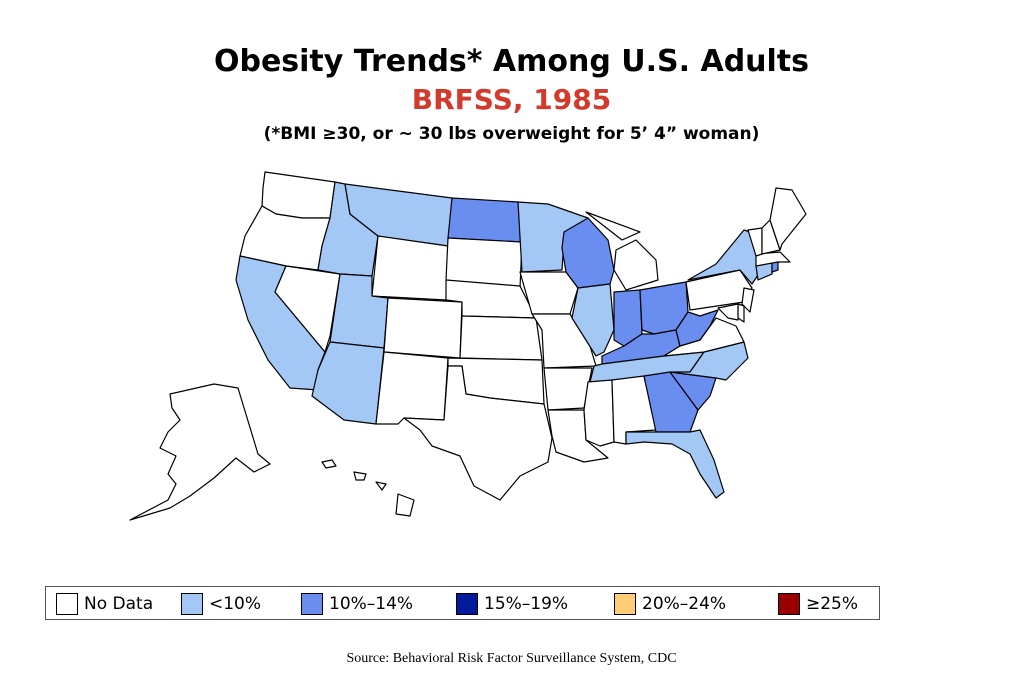 This screenshot has width=1023, height=682. Describe the element at coordinates (832, 604) in the screenshot. I see `legend-label: ≥25%` at that location.